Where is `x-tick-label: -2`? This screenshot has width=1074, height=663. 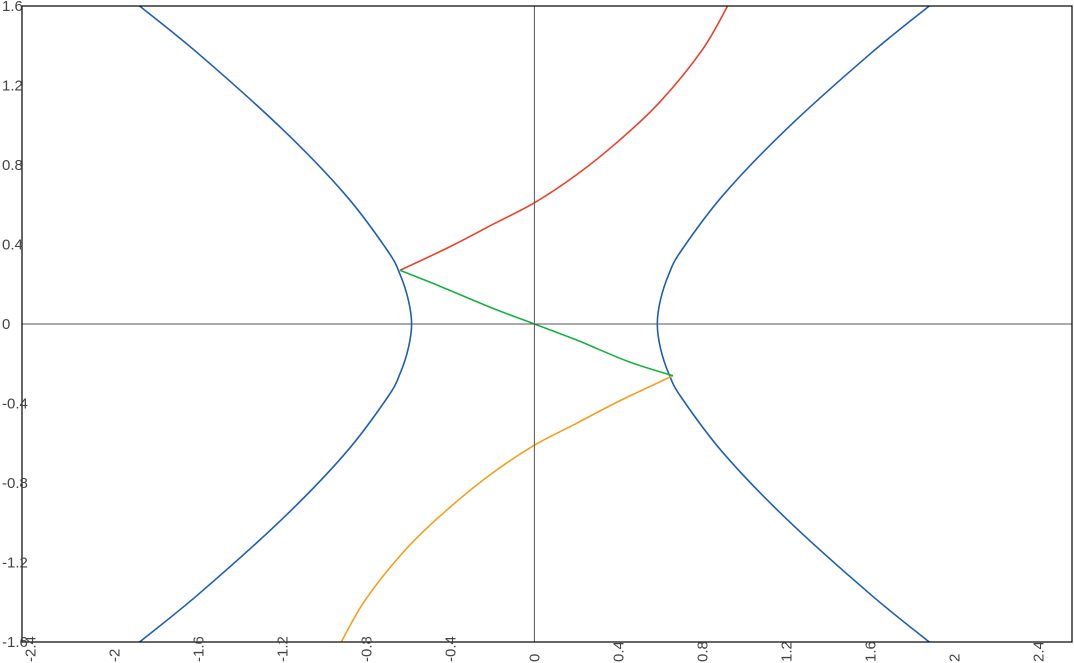 x-tick-label: -2 is located at coordinates (114, 655).